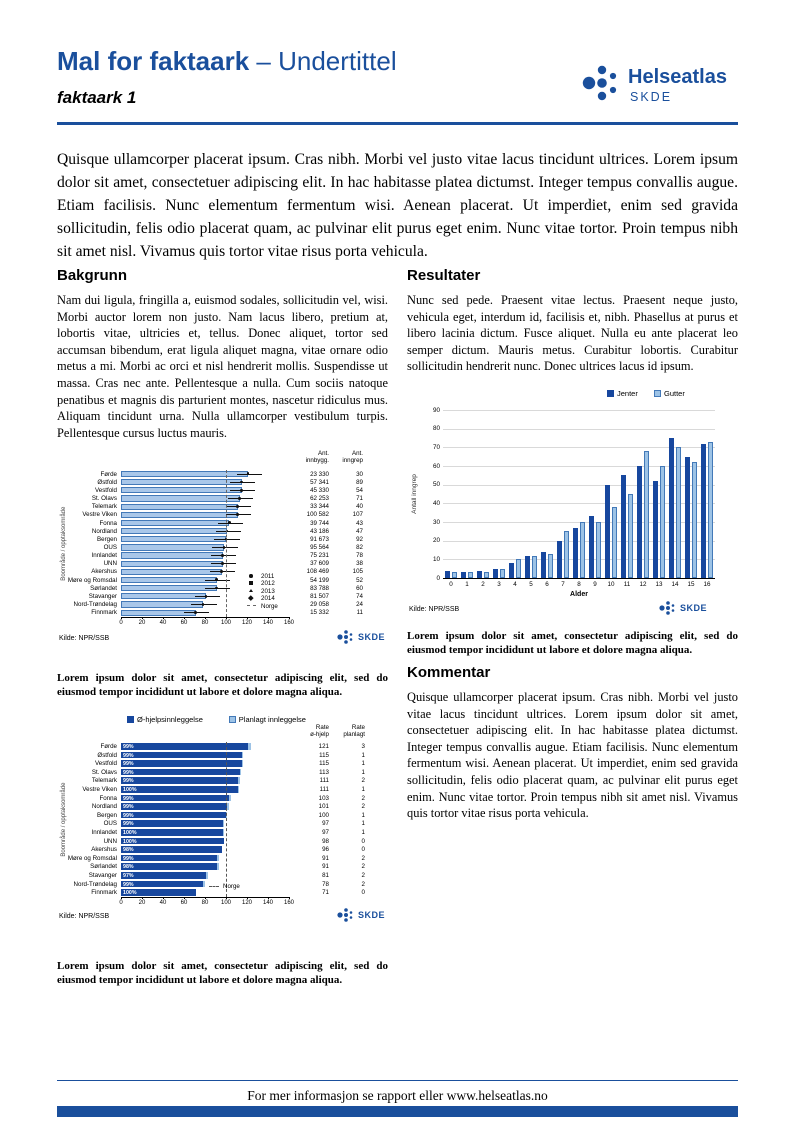 This screenshot has width=794, height=1123. Describe the element at coordinates (142, 623) in the screenshot. I see `x-tick-label: 20` at that location.